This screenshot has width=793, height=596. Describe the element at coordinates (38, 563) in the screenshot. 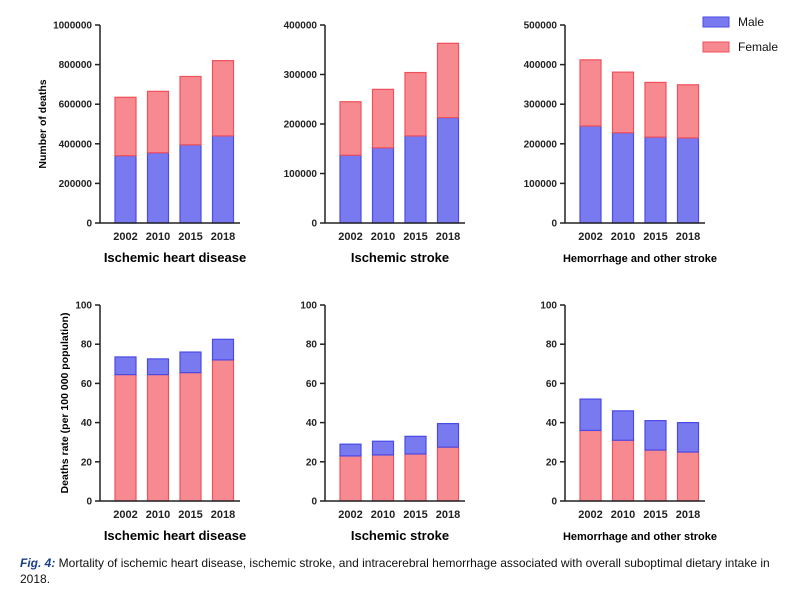

I see `caption-label: Fig. 4:` at that location.